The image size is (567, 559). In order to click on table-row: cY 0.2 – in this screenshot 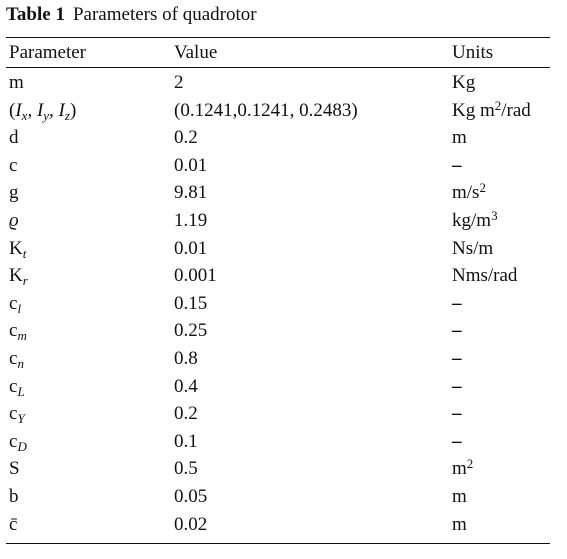, I will do `click(278, 414)`.